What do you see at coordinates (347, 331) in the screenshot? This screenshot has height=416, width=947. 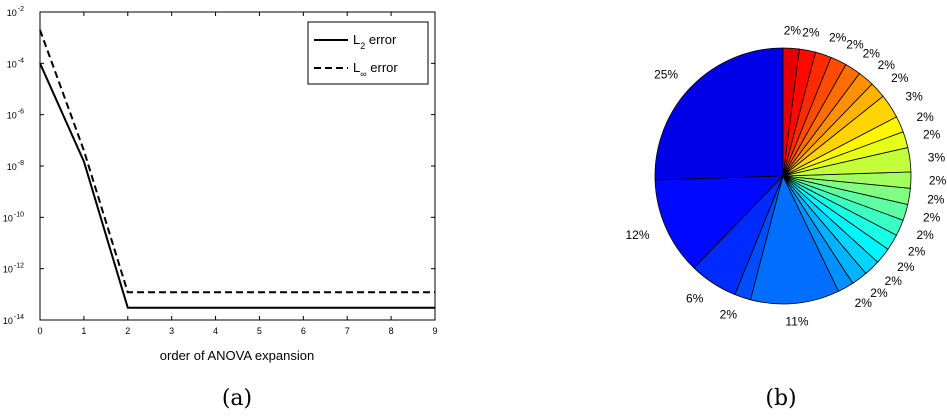 I see `x-tick-label: 7` at bounding box center [347, 331].